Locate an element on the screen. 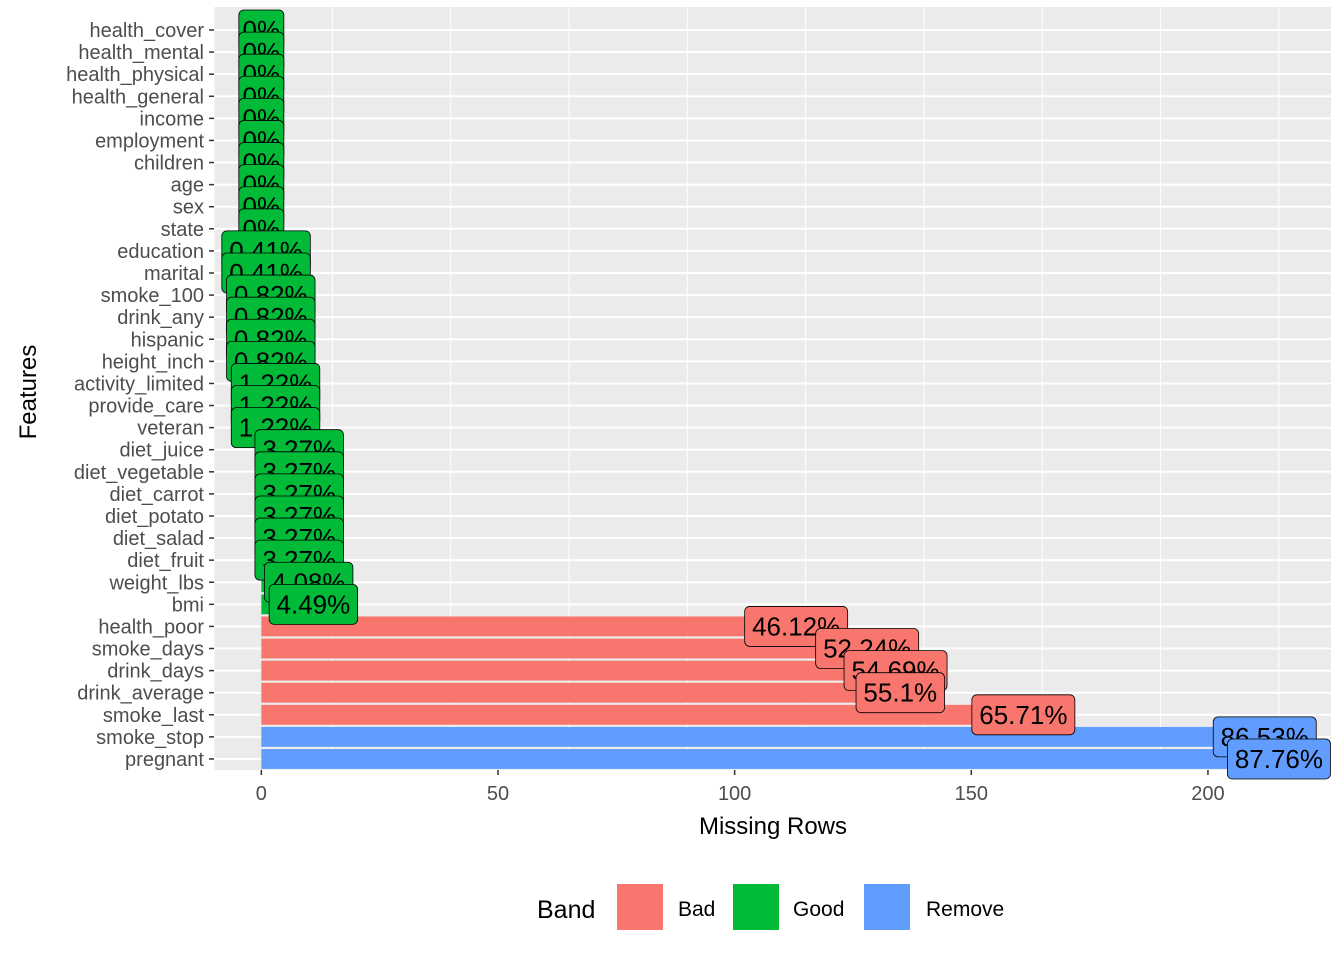 This screenshot has width=1344, height=960. x-tick-label: 200 is located at coordinates (1207, 794).